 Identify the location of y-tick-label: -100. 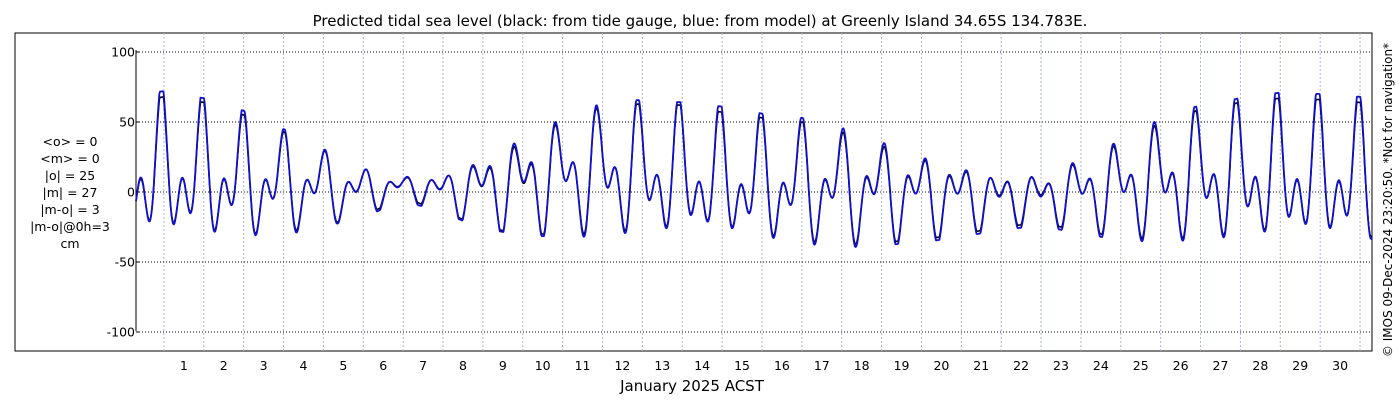
(121, 332).